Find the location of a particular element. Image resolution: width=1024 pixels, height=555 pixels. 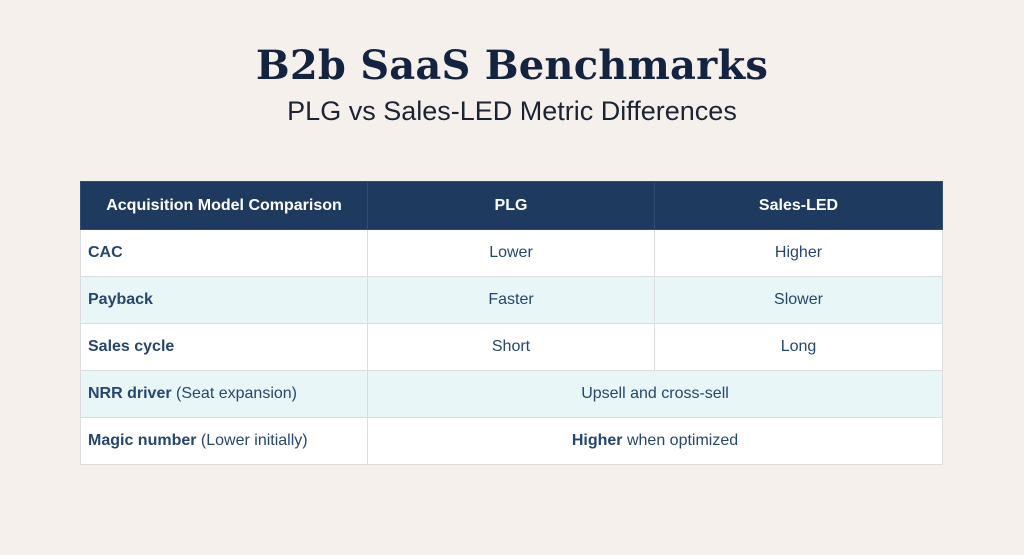

merged-value-cell: Upsell and cross-sell is located at coordinates (655, 394).